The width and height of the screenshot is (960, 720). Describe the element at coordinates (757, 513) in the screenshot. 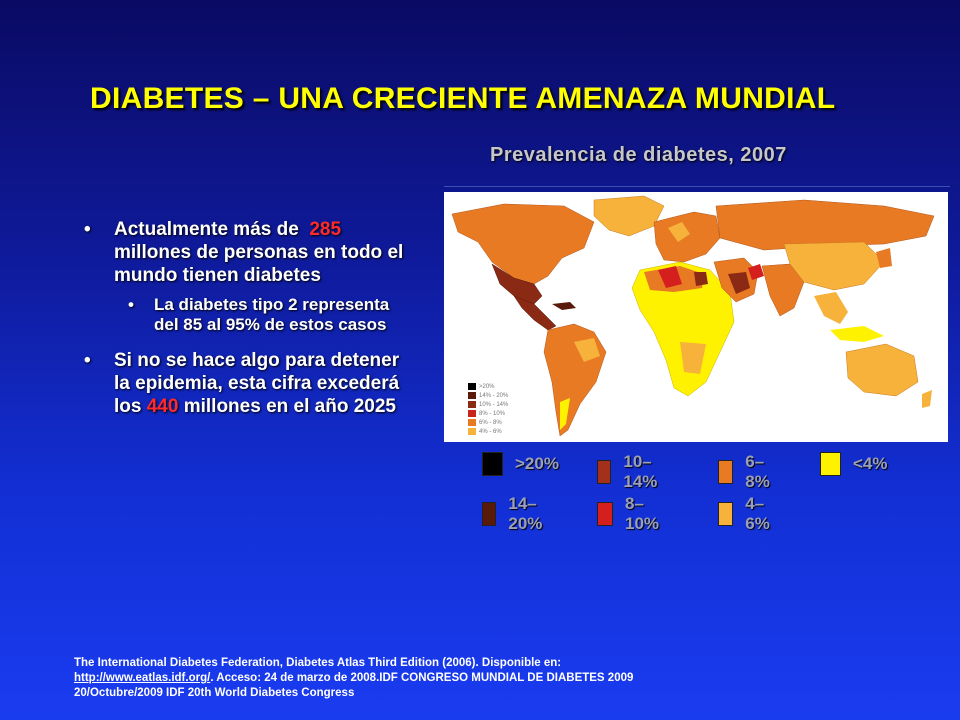

I see `legend-label: 4–6%` at that location.